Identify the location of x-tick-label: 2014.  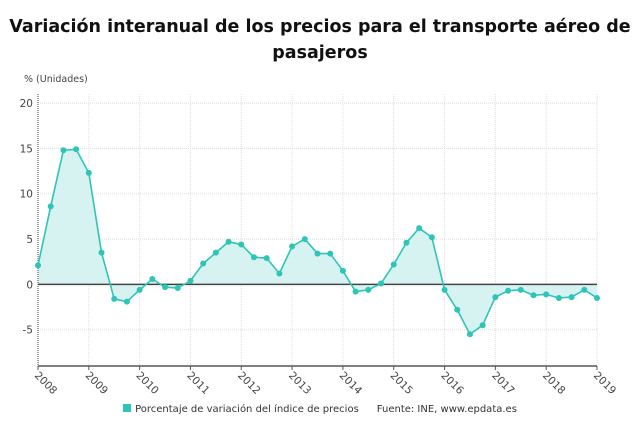
(351, 384).